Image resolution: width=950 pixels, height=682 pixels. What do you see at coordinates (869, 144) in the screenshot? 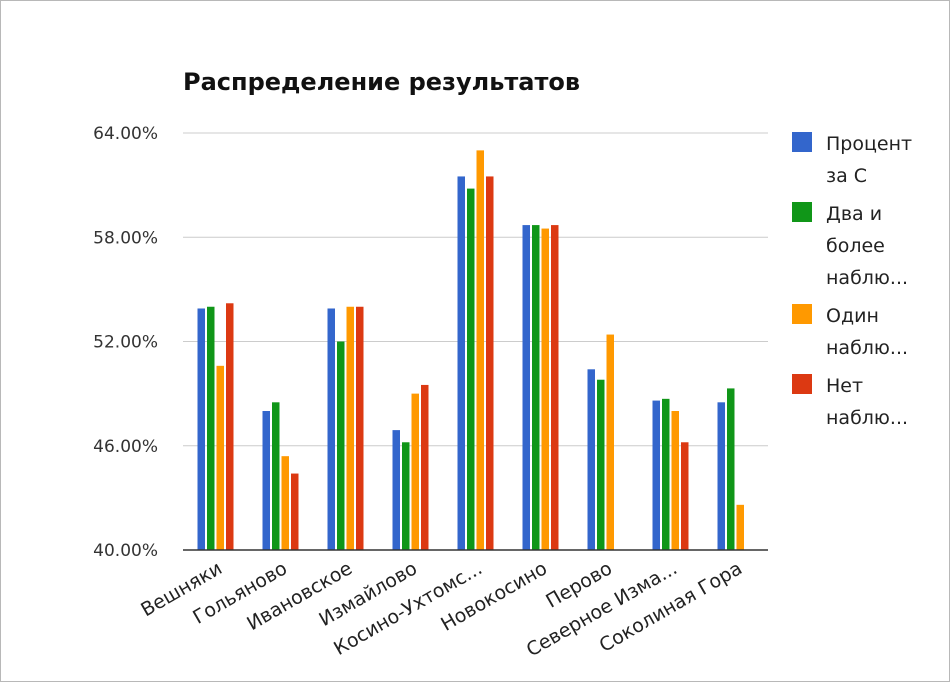
I see `legend-label: Процент` at bounding box center [869, 144].